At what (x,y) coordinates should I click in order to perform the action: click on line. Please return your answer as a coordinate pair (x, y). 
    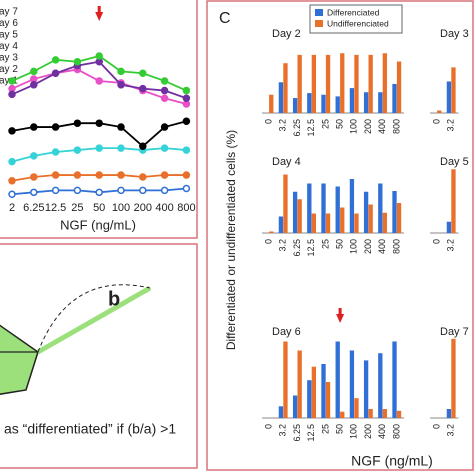
    Looking at the image, I should click on (99, 86).